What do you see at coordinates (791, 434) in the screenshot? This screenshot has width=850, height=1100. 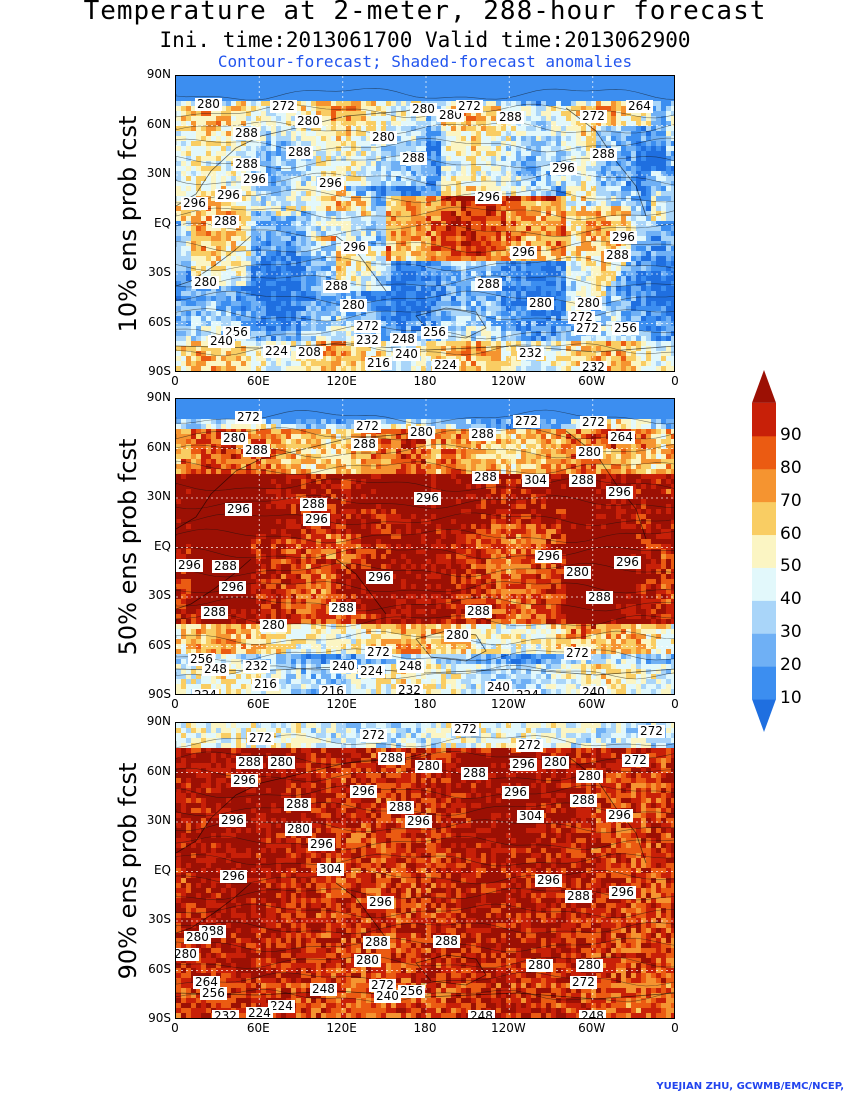 I see `colorbar-level-label: 90` at bounding box center [791, 434].